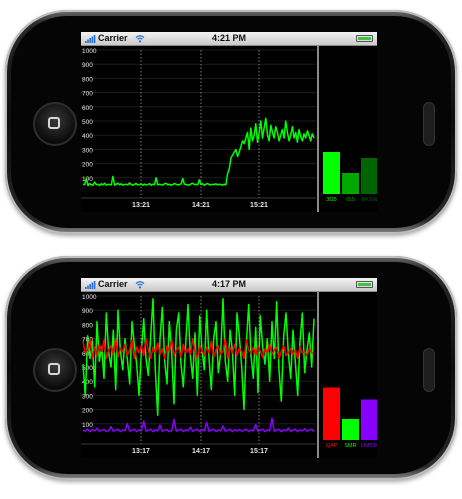 This screenshot has width=462, height=499. I want to click on status-bar: Carrier 4:21 PM, so click(229, 39).